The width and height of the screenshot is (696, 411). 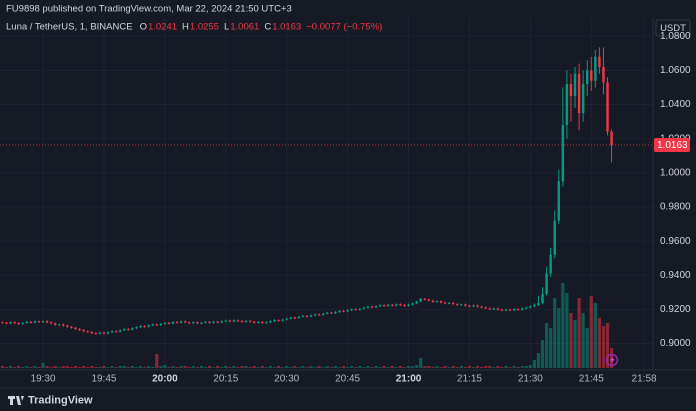 What do you see at coordinates (675, 343) in the screenshot?
I see `y-tick-label: 0.9000` at bounding box center [675, 343].